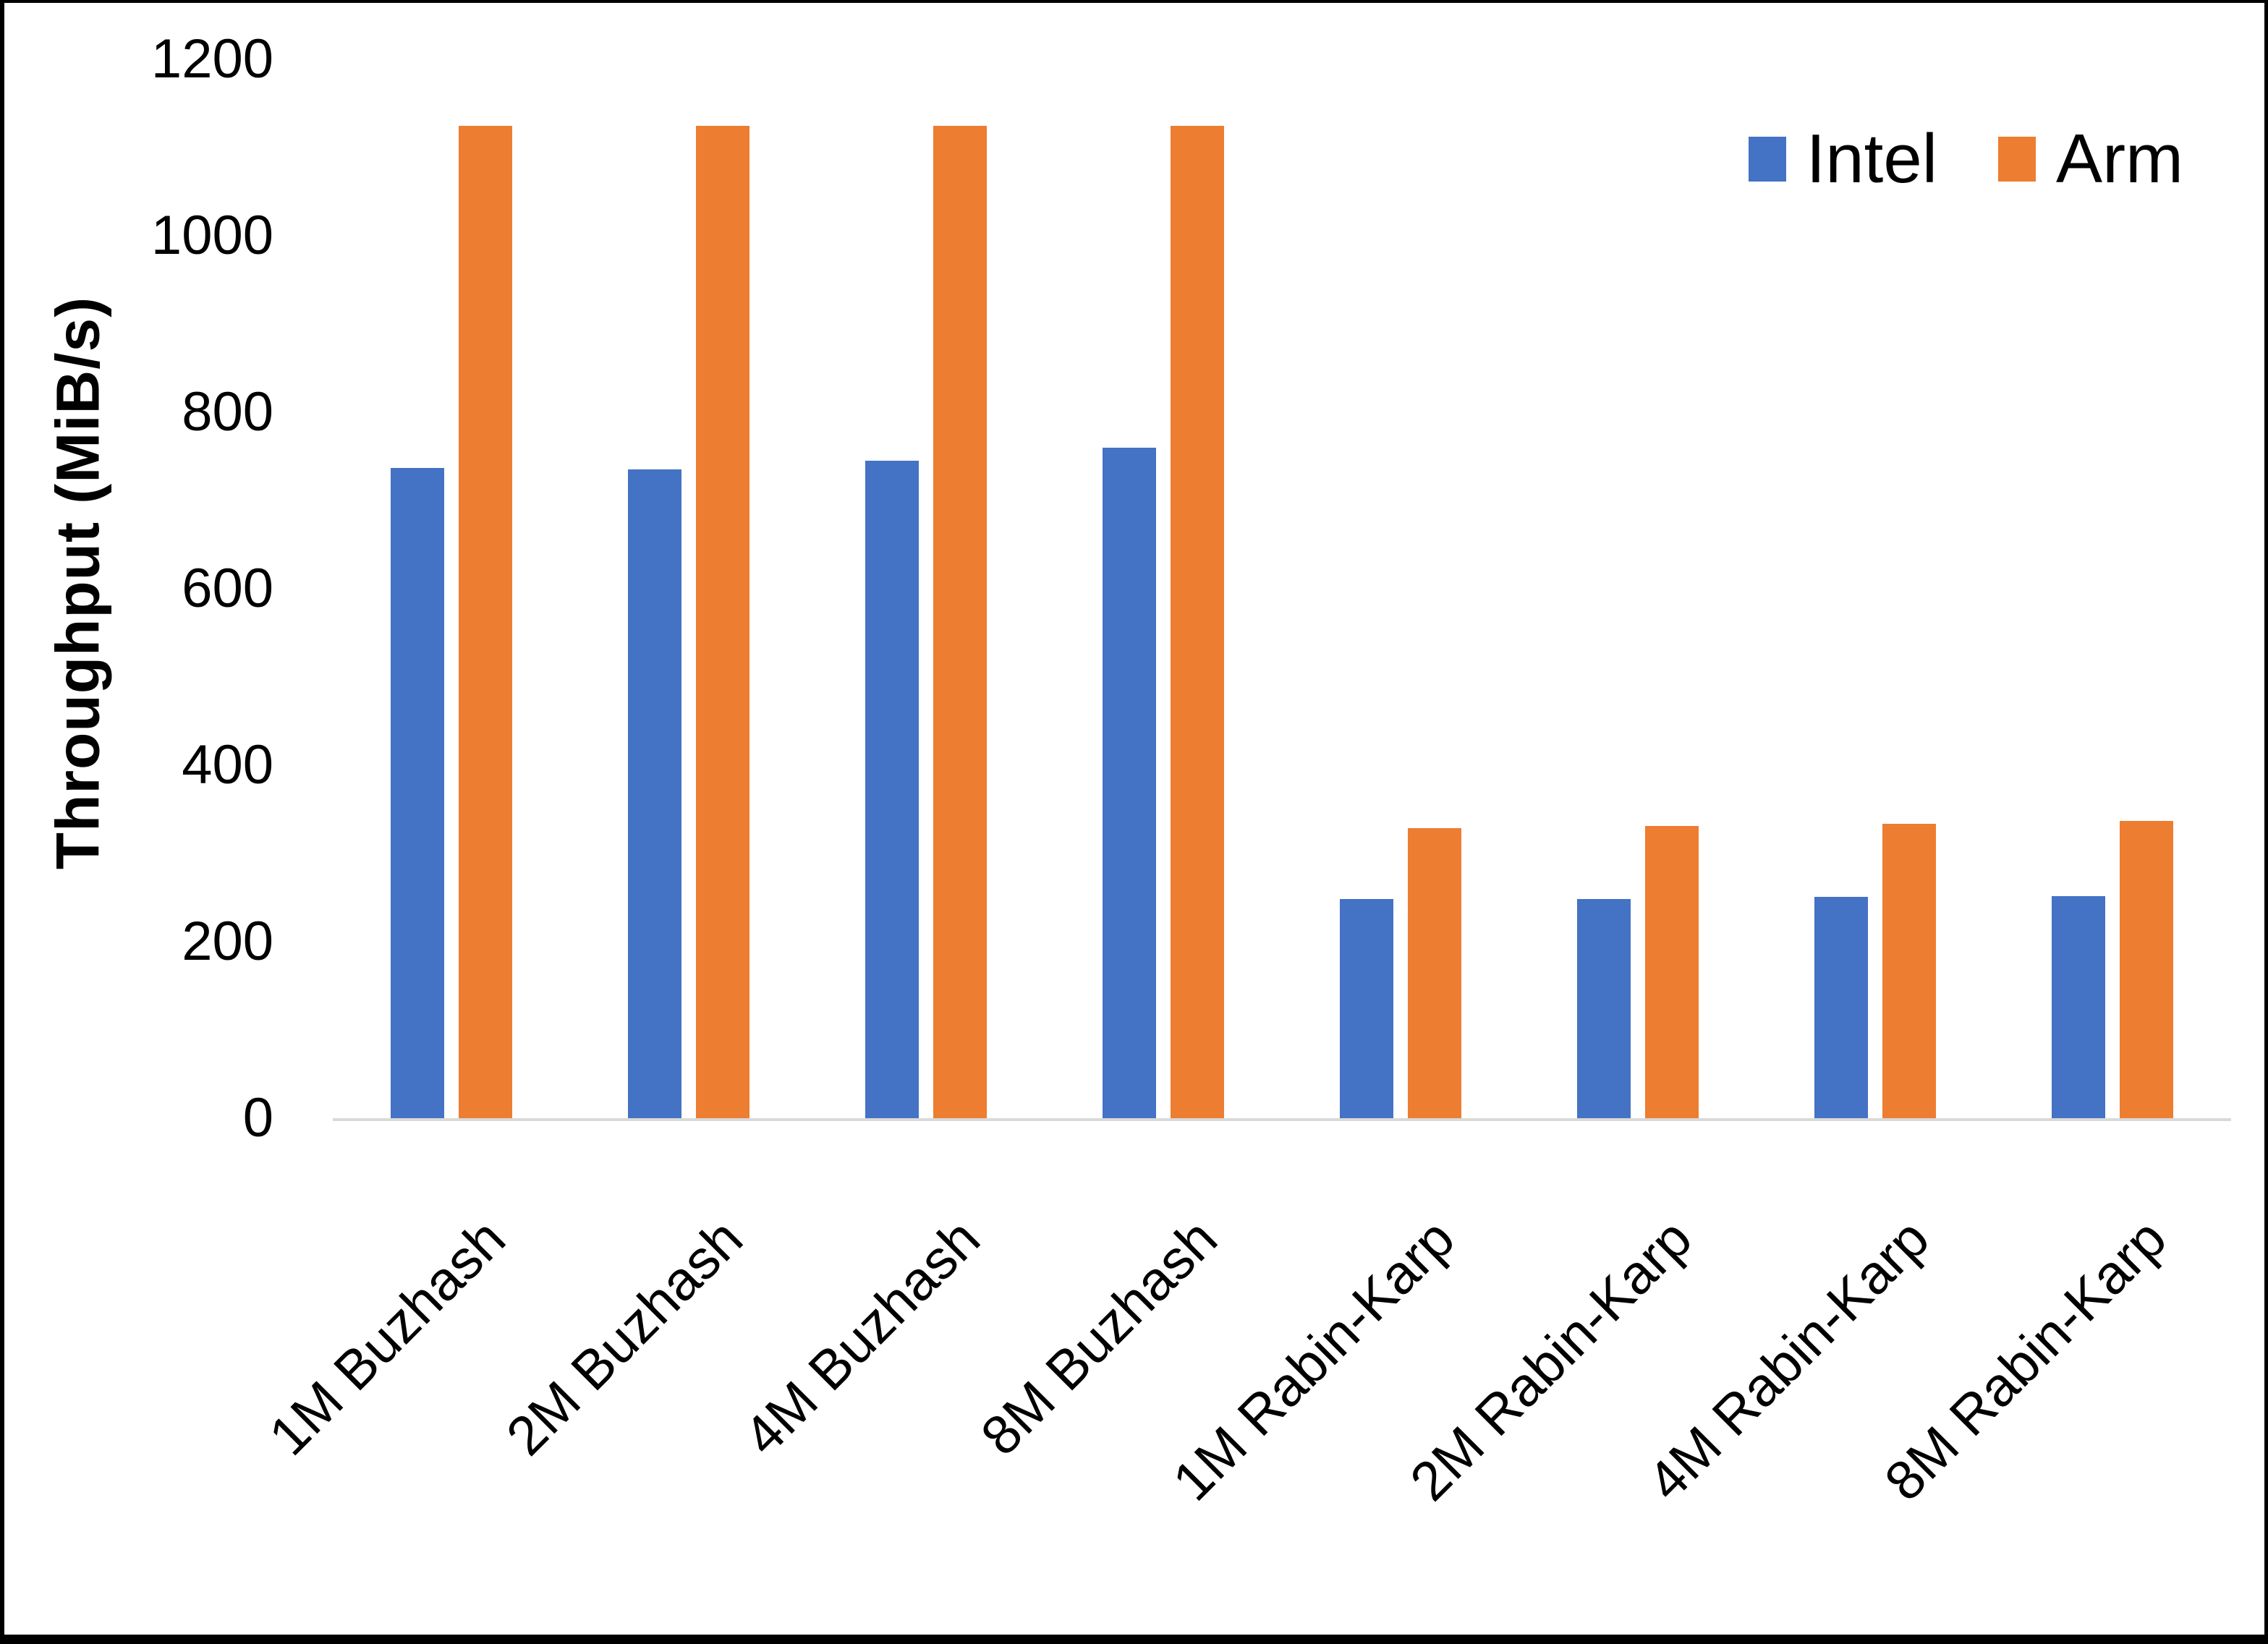 The height and width of the screenshot is (1644, 2268). I want to click on bar-arm-2m-rabin-karp, so click(1672, 972).